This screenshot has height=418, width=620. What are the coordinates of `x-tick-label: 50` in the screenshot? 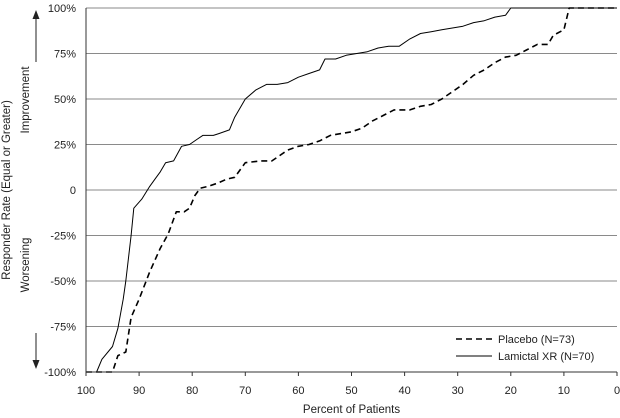 It's located at (351, 391).